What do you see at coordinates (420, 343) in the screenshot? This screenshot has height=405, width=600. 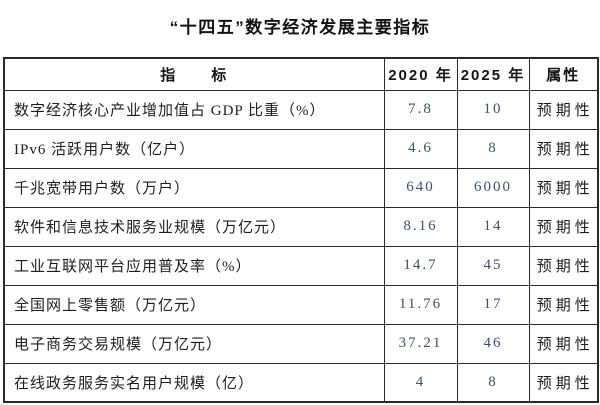 I see `cell-2020-value: 37.21` at bounding box center [420, 343].